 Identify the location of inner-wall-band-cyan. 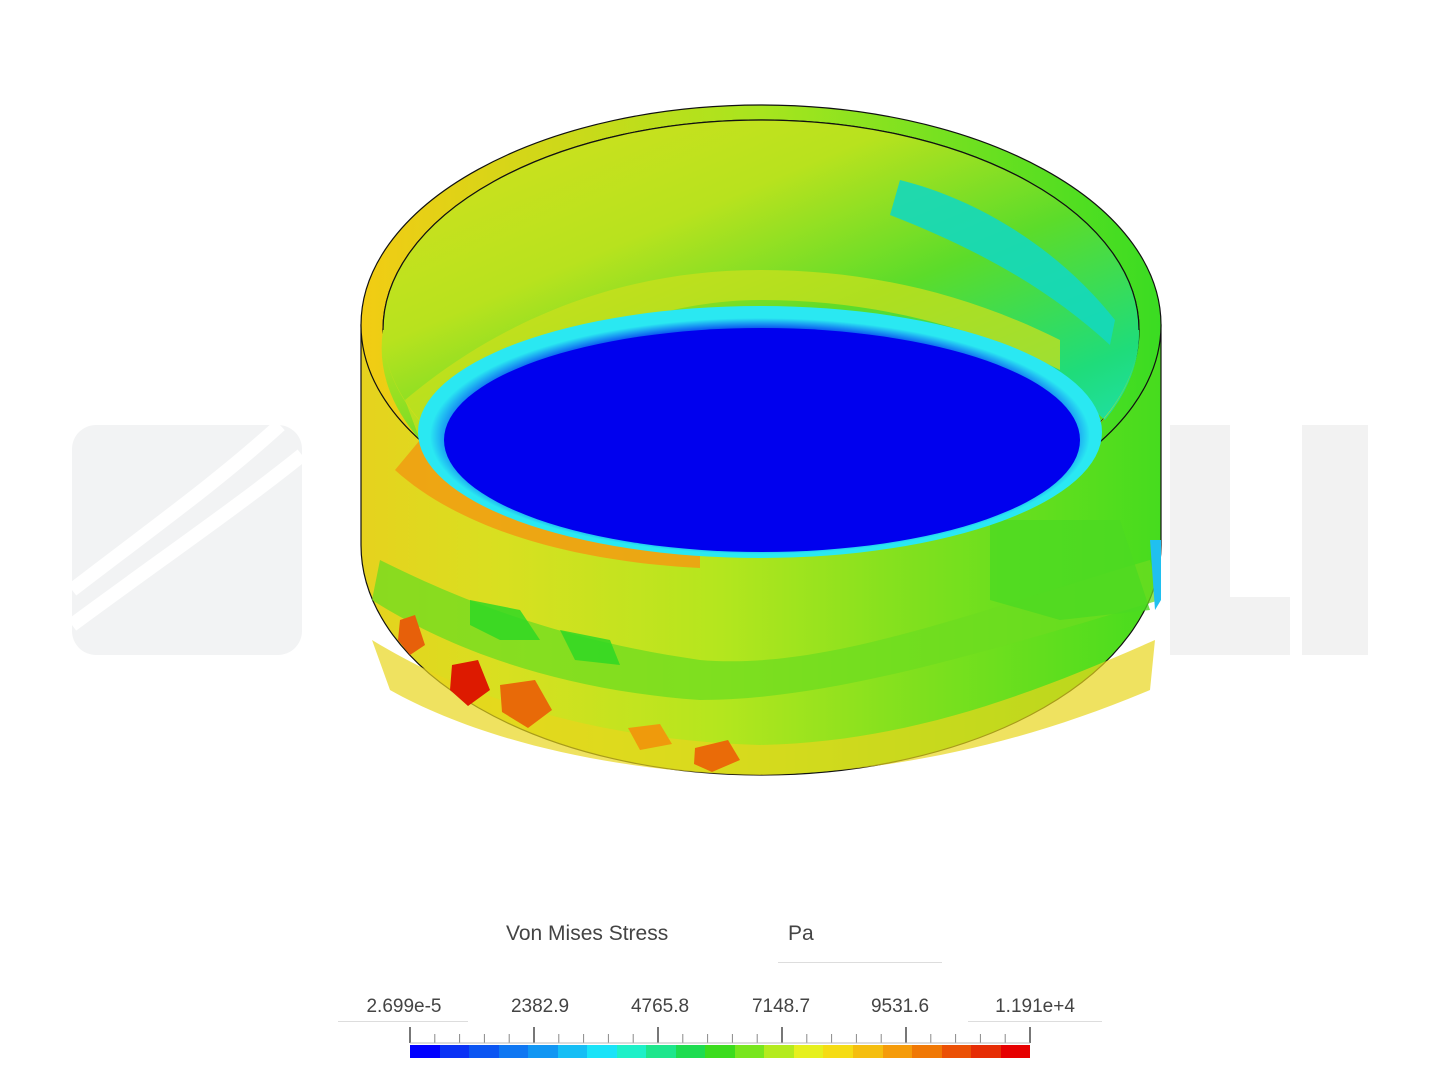
(1002, 262).